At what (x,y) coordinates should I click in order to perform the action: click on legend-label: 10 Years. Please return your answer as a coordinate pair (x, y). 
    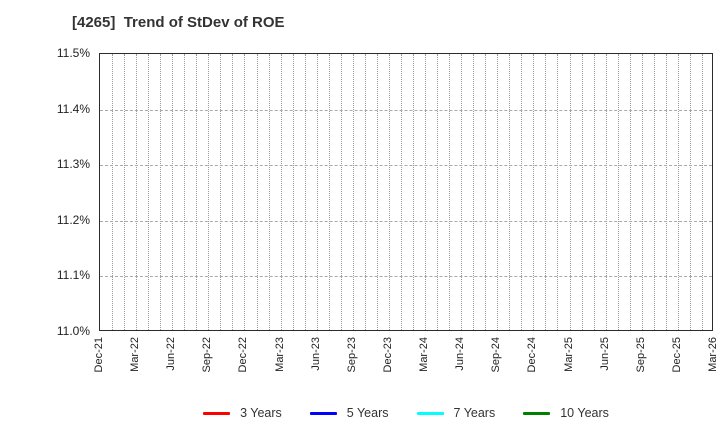
    Looking at the image, I should click on (584, 413).